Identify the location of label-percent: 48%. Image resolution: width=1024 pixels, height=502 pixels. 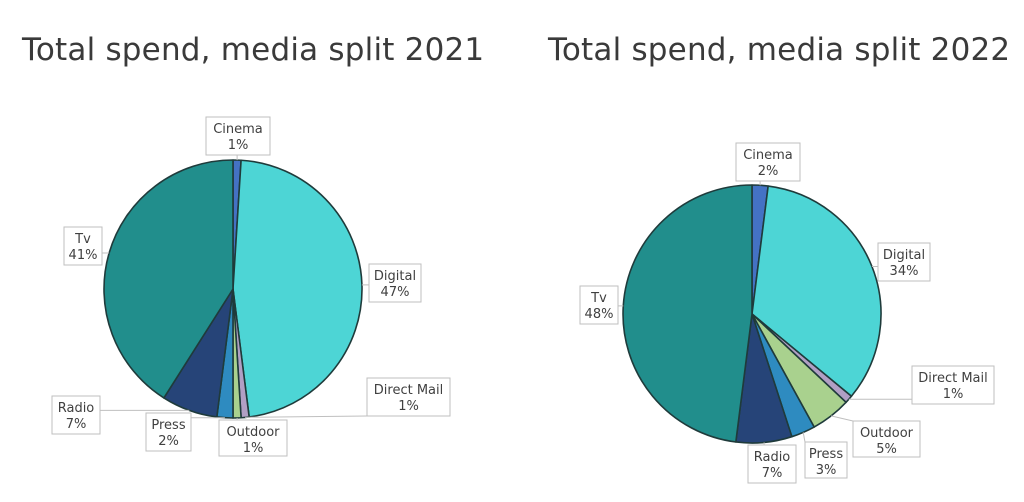
(599, 314).